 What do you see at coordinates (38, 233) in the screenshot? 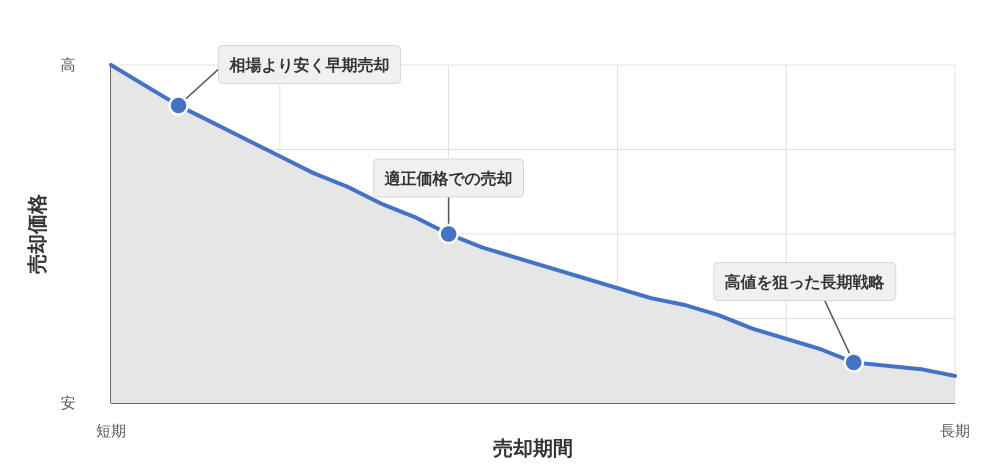
I see `y-axis-title: 売却価格` at bounding box center [38, 233].